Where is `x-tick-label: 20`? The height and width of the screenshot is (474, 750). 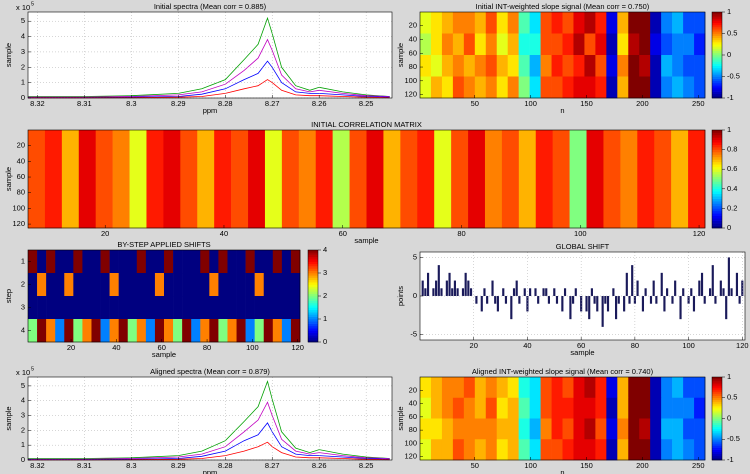
x-tick-label: 20 is located at coordinates (71, 347).